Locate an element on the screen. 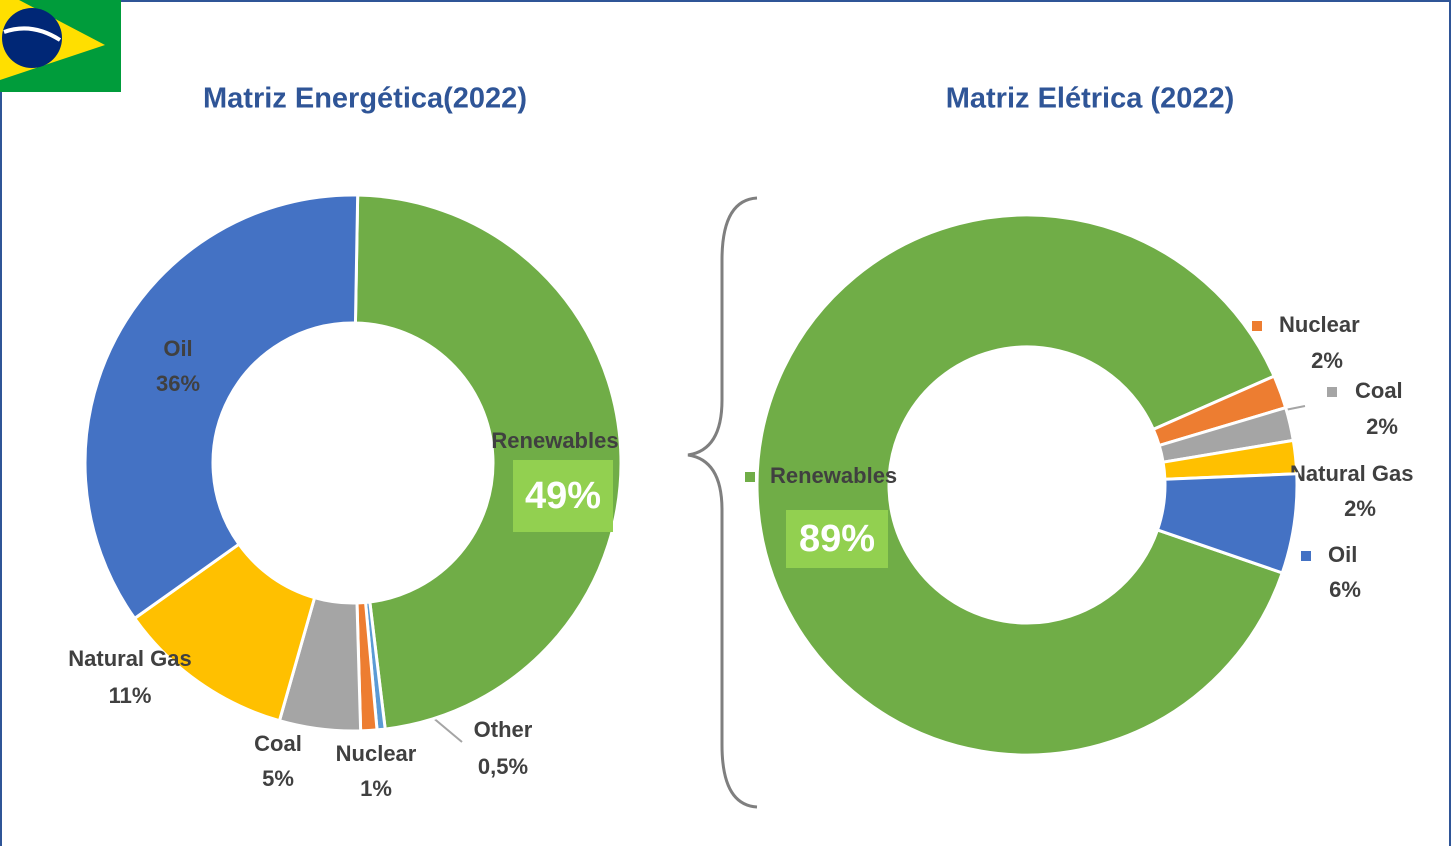 Image resolution: width=1451 pixels, height=846 pixels. value-label: 36% is located at coordinates (178, 383).